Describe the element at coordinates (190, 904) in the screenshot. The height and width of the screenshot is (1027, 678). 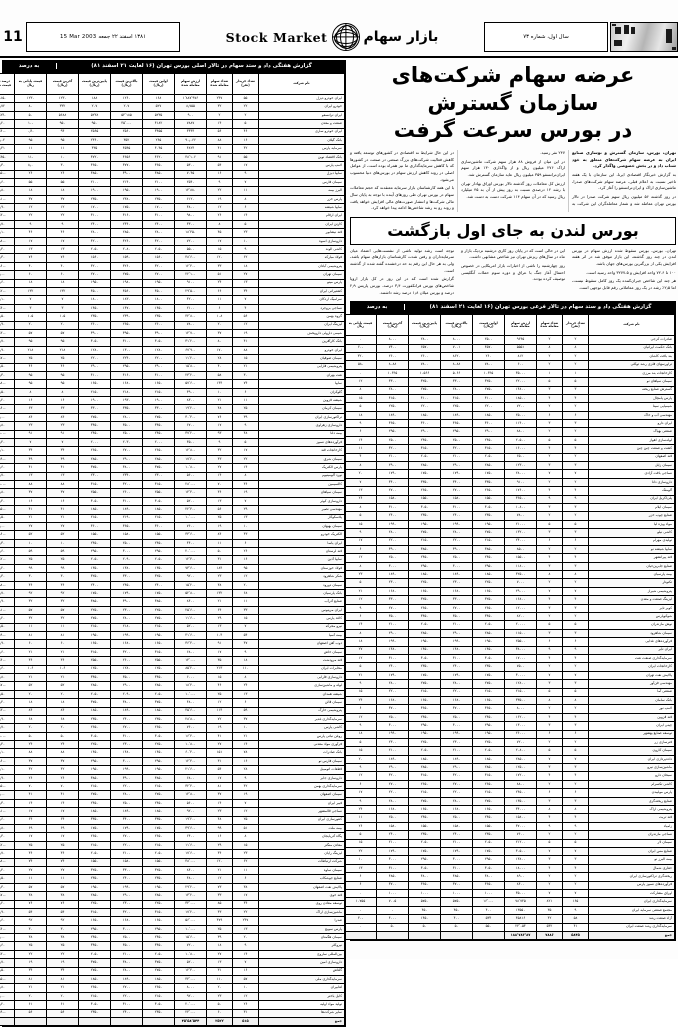
I see `data-cell: ۳۴٬۰۰۰` at that location.